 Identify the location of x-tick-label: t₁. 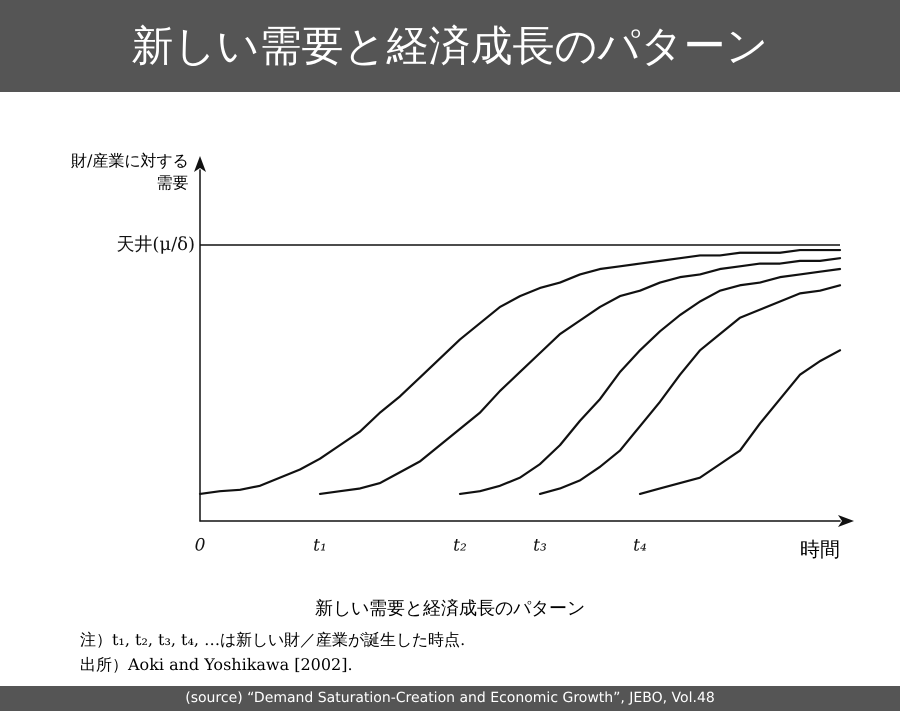
(320, 546).